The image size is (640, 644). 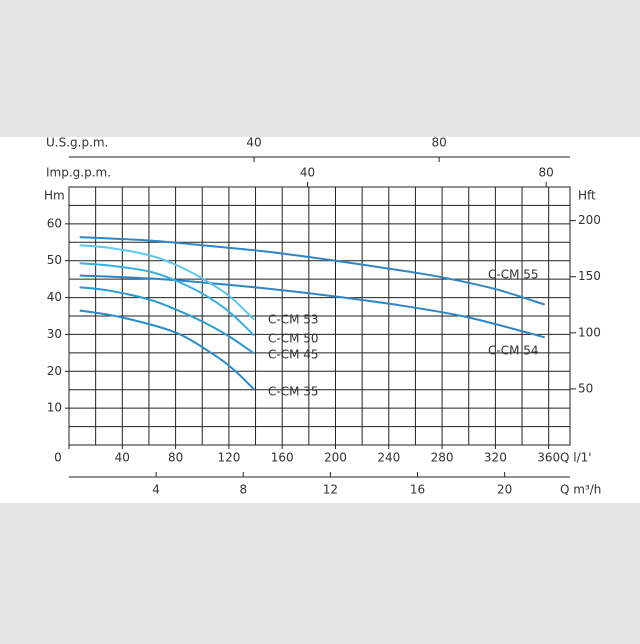 I want to click on x-tick-label: 320, so click(x=495, y=458).